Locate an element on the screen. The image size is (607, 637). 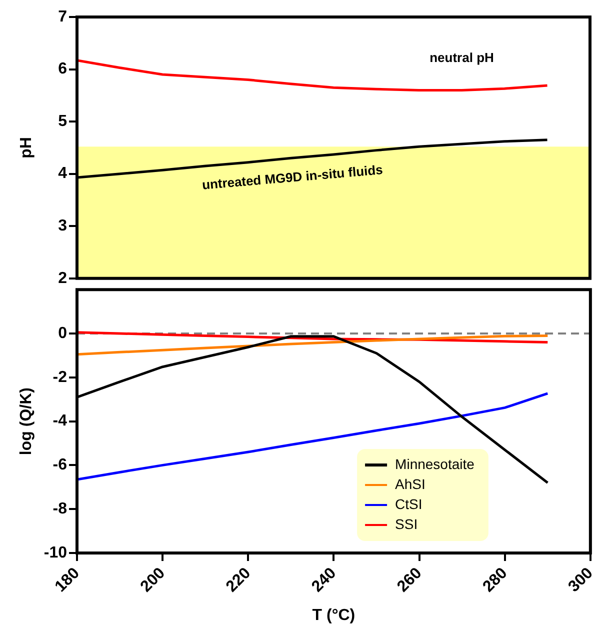
legend-label: CtSI is located at coordinates (408, 504).